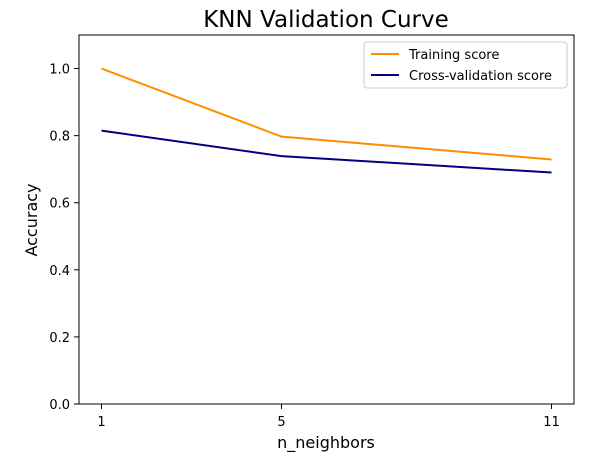 The height and width of the screenshot is (460, 593). I want to click on y-axis-ticks: 0.0 0.2 0.4 0.6 0.8 1.0, so click(64, 238).